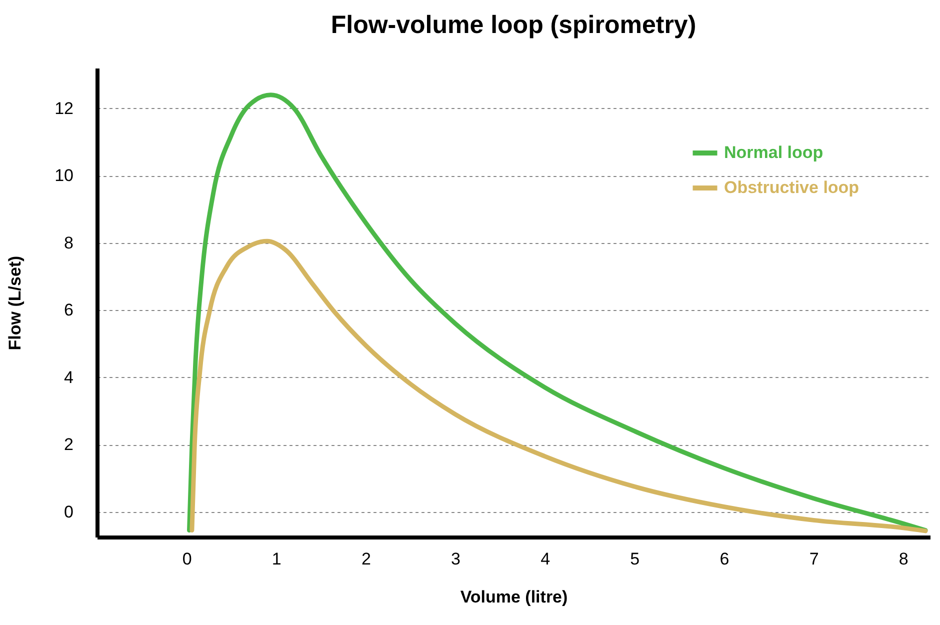 This screenshot has height=625, width=940. I want to click on y-tick-label: 4, so click(69, 377).